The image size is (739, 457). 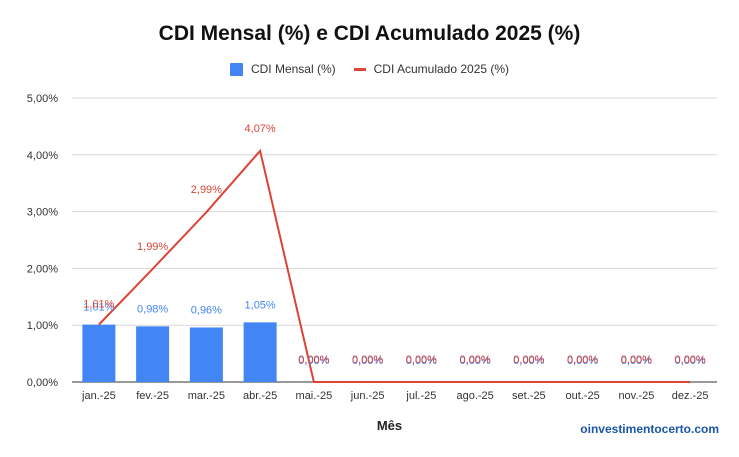 I want to click on bar-data-label: 0,98%, so click(x=152, y=309).